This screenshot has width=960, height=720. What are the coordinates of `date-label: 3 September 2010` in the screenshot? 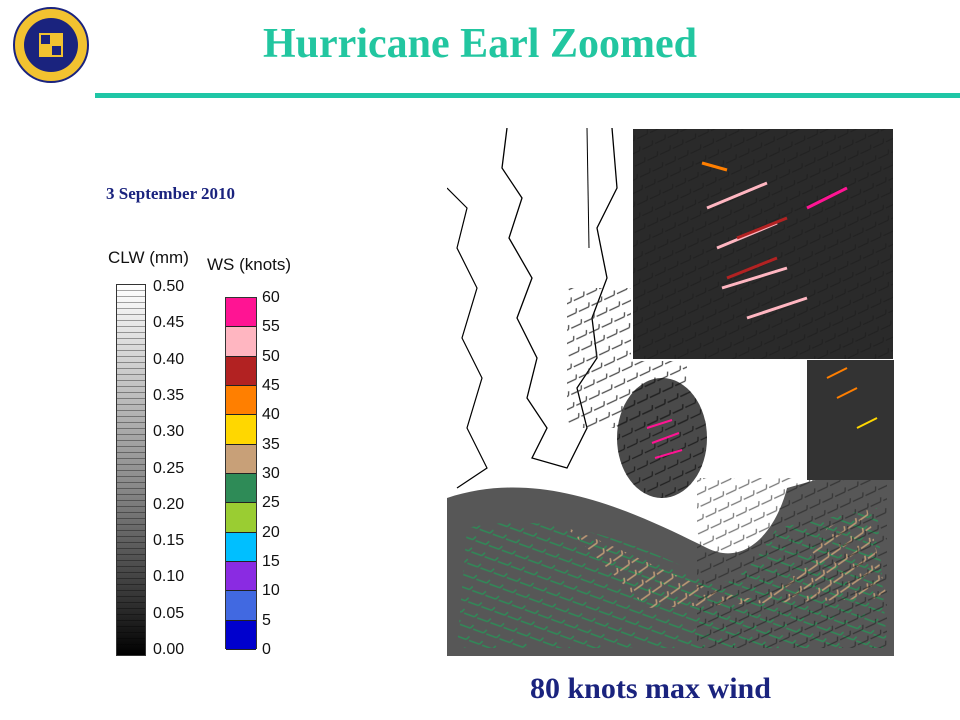 It's located at (171, 193).